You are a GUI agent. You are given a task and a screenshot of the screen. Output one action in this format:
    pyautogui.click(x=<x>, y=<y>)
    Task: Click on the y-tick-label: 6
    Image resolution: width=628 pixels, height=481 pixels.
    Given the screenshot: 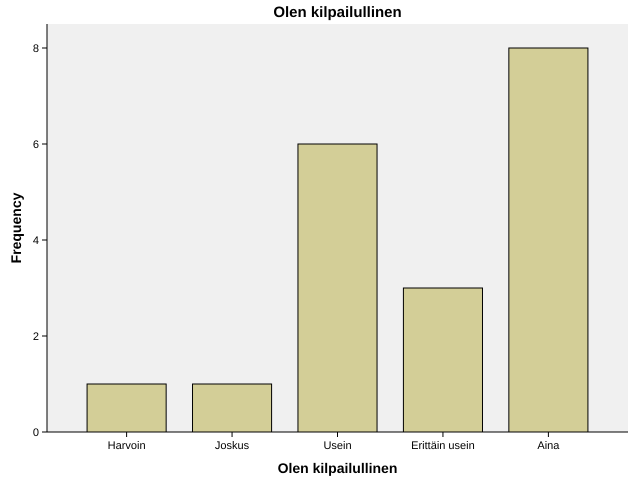 What is the action you would take?
    pyautogui.click(x=35, y=144)
    